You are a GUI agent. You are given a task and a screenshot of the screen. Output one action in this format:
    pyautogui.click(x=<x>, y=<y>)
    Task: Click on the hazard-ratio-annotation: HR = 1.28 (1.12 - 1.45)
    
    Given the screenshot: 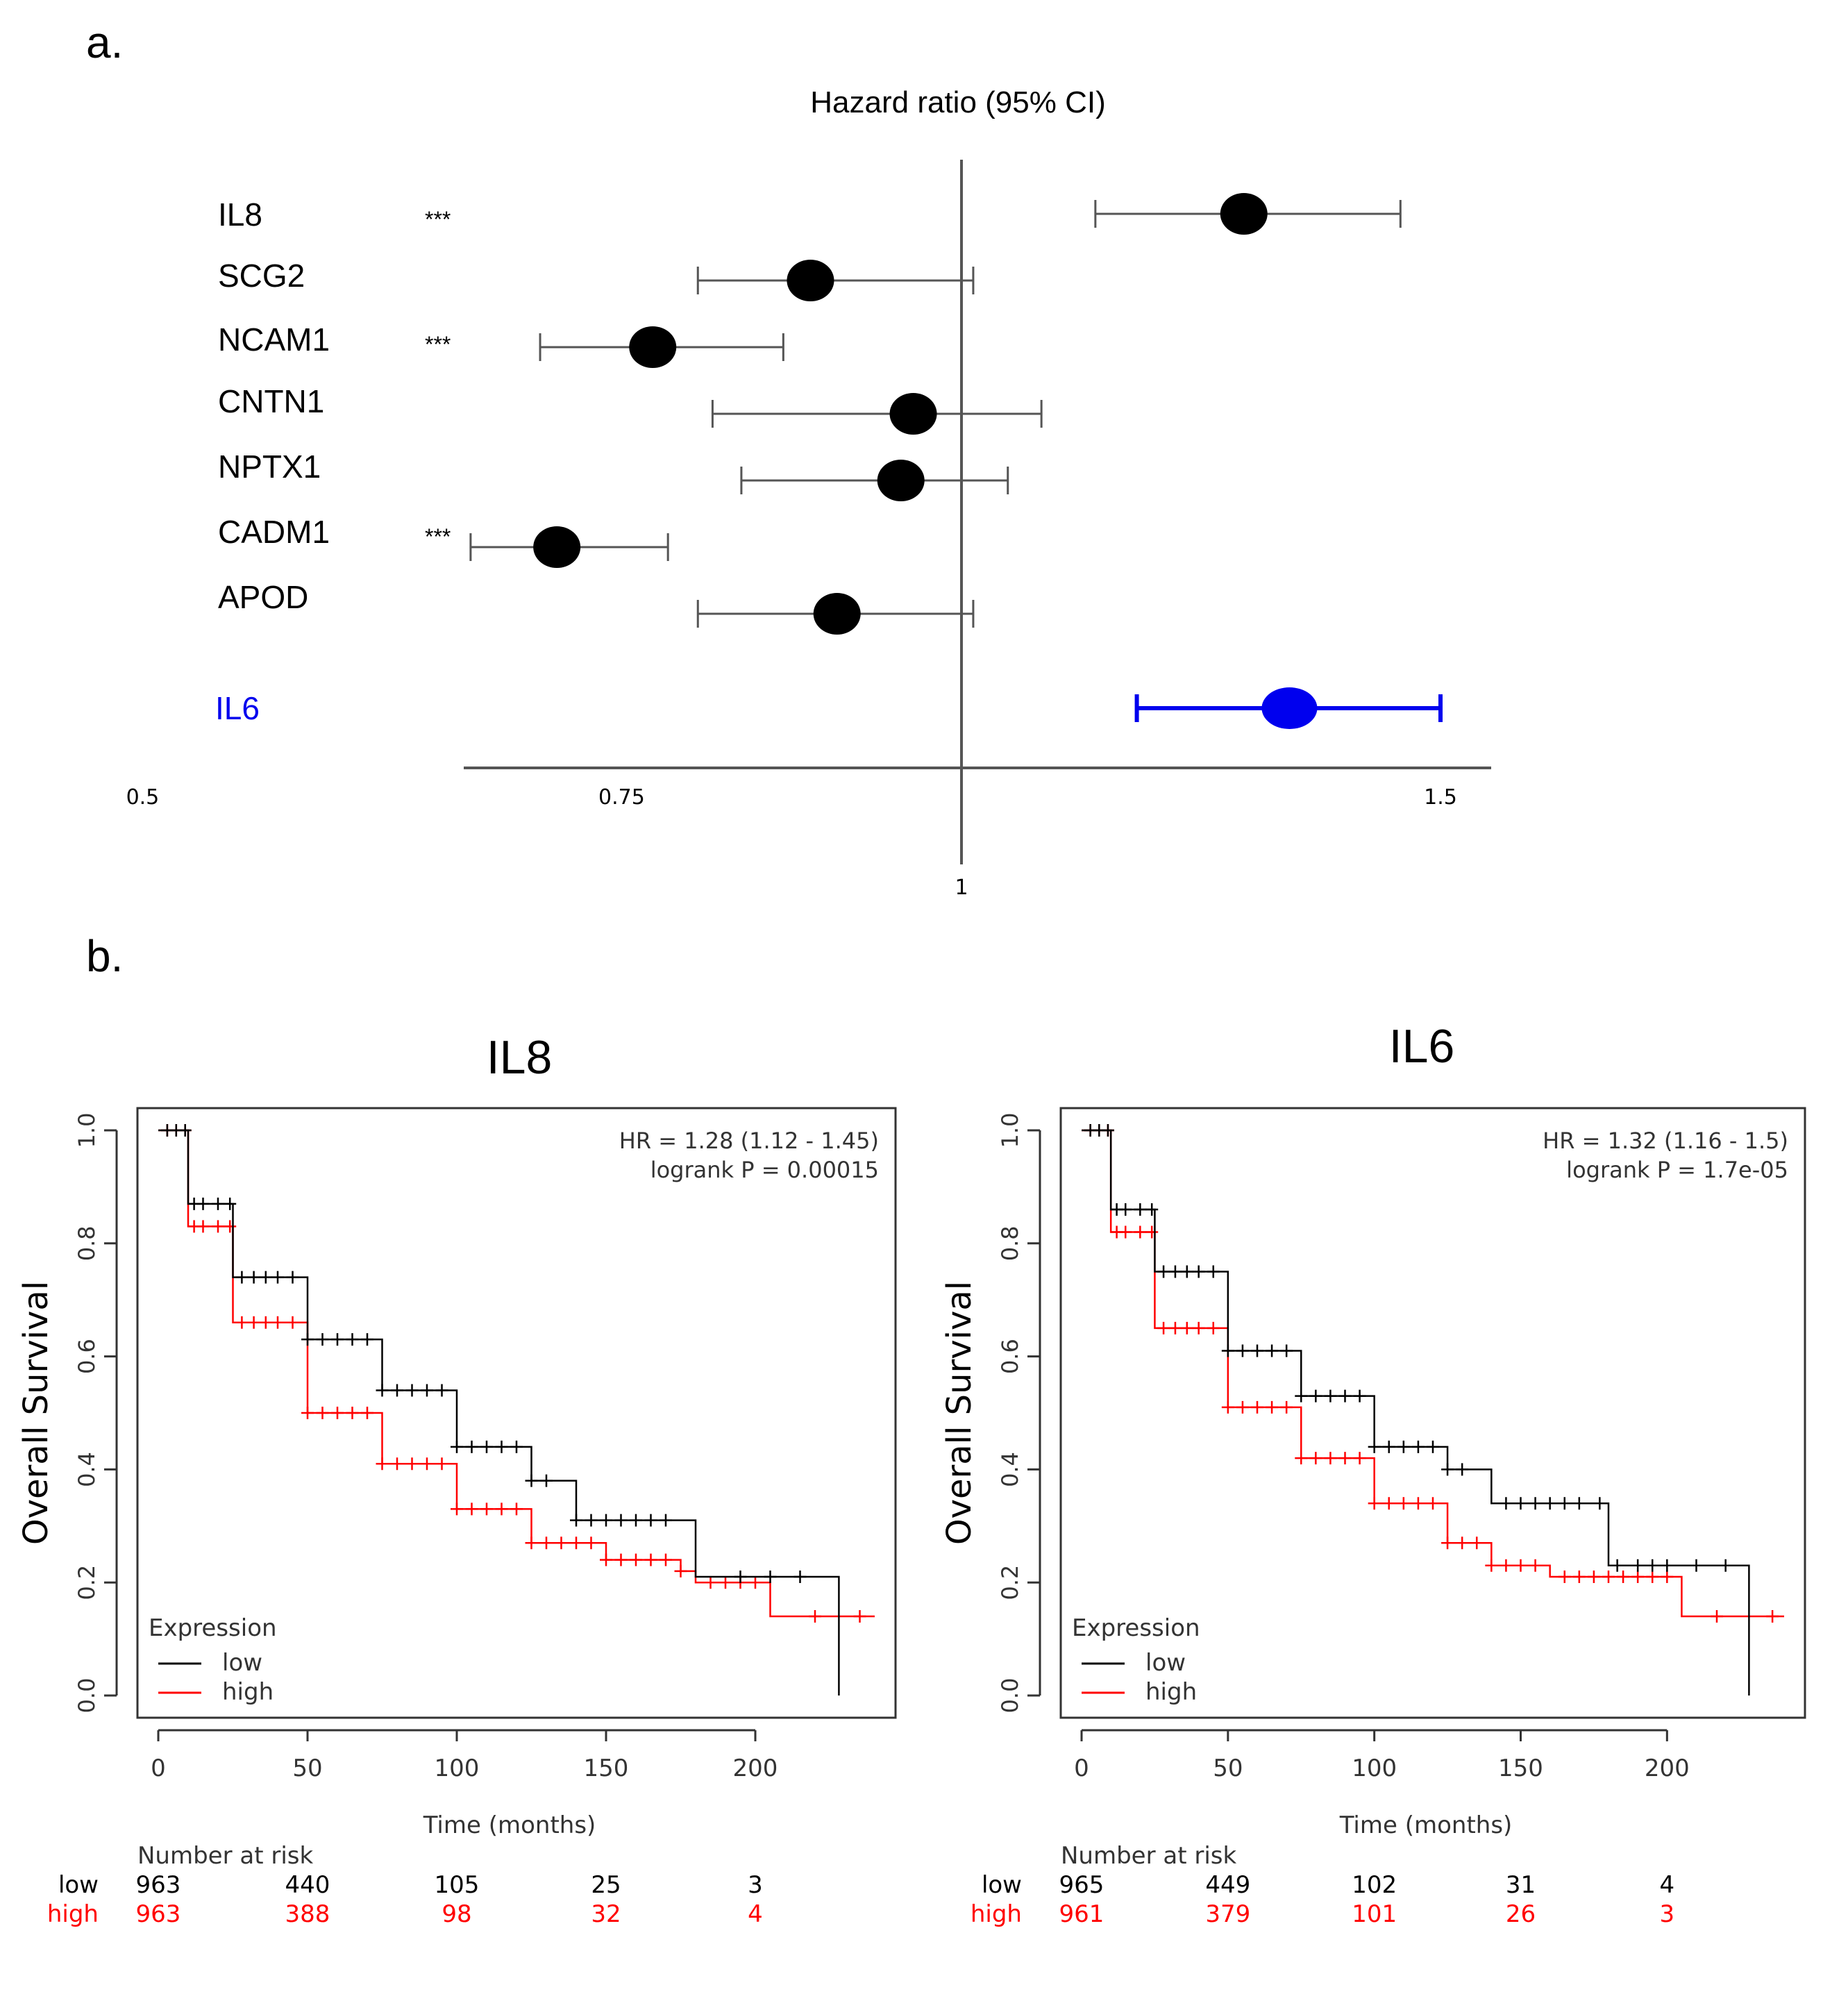 What is the action you would take?
    pyautogui.click(x=749, y=1141)
    